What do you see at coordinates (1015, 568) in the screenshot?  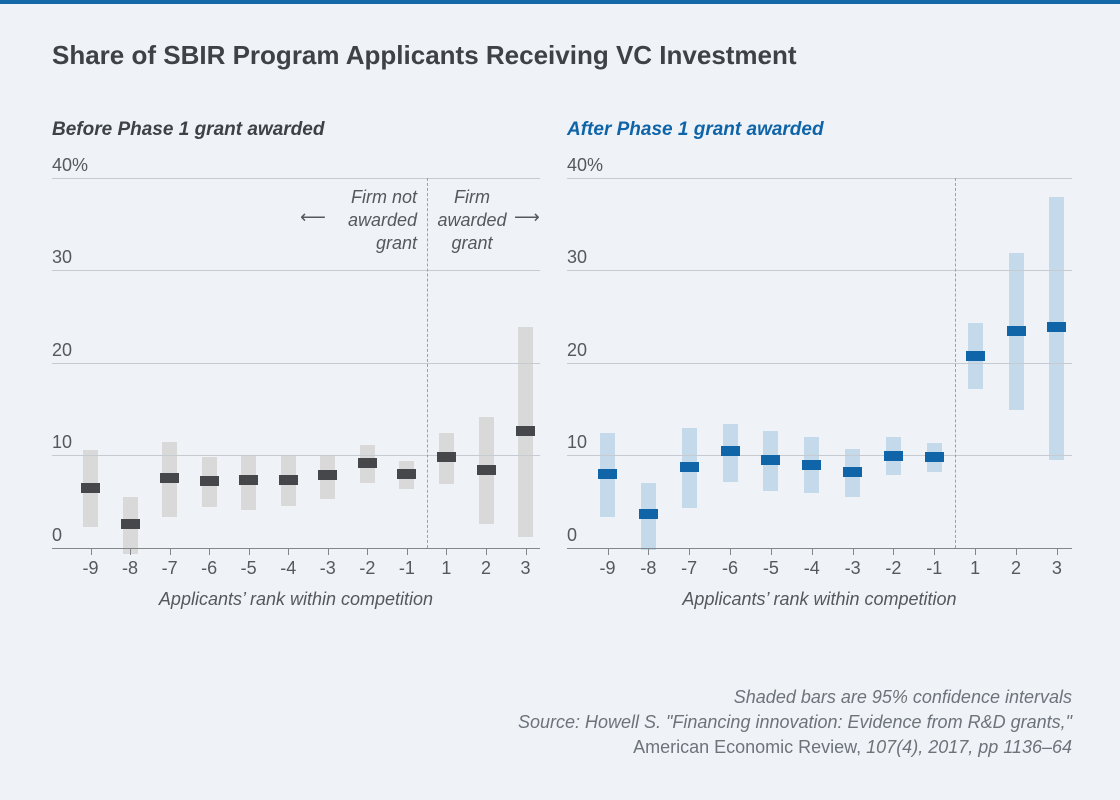 I see `x-tick-label: 2` at bounding box center [1015, 568].